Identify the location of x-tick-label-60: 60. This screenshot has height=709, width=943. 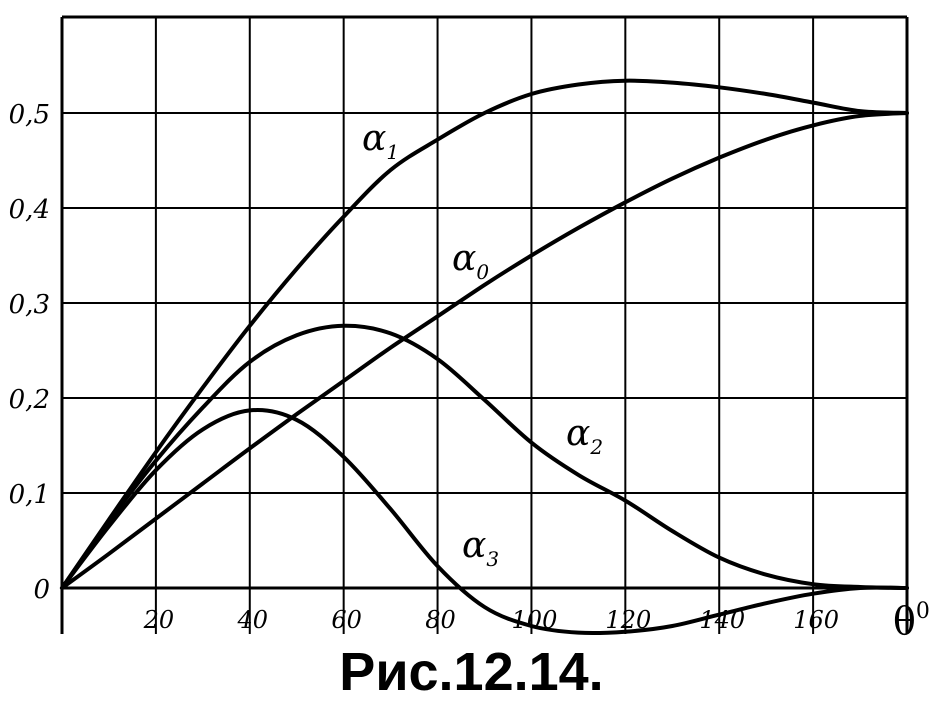
(346, 620).